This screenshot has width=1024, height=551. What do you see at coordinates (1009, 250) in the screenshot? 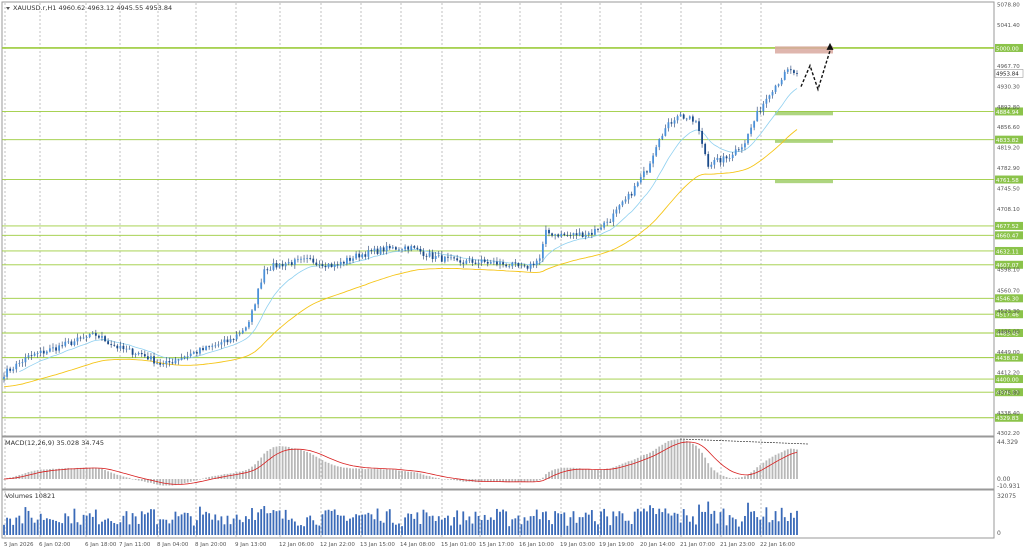
I see `level-label-box` at bounding box center [1009, 250].